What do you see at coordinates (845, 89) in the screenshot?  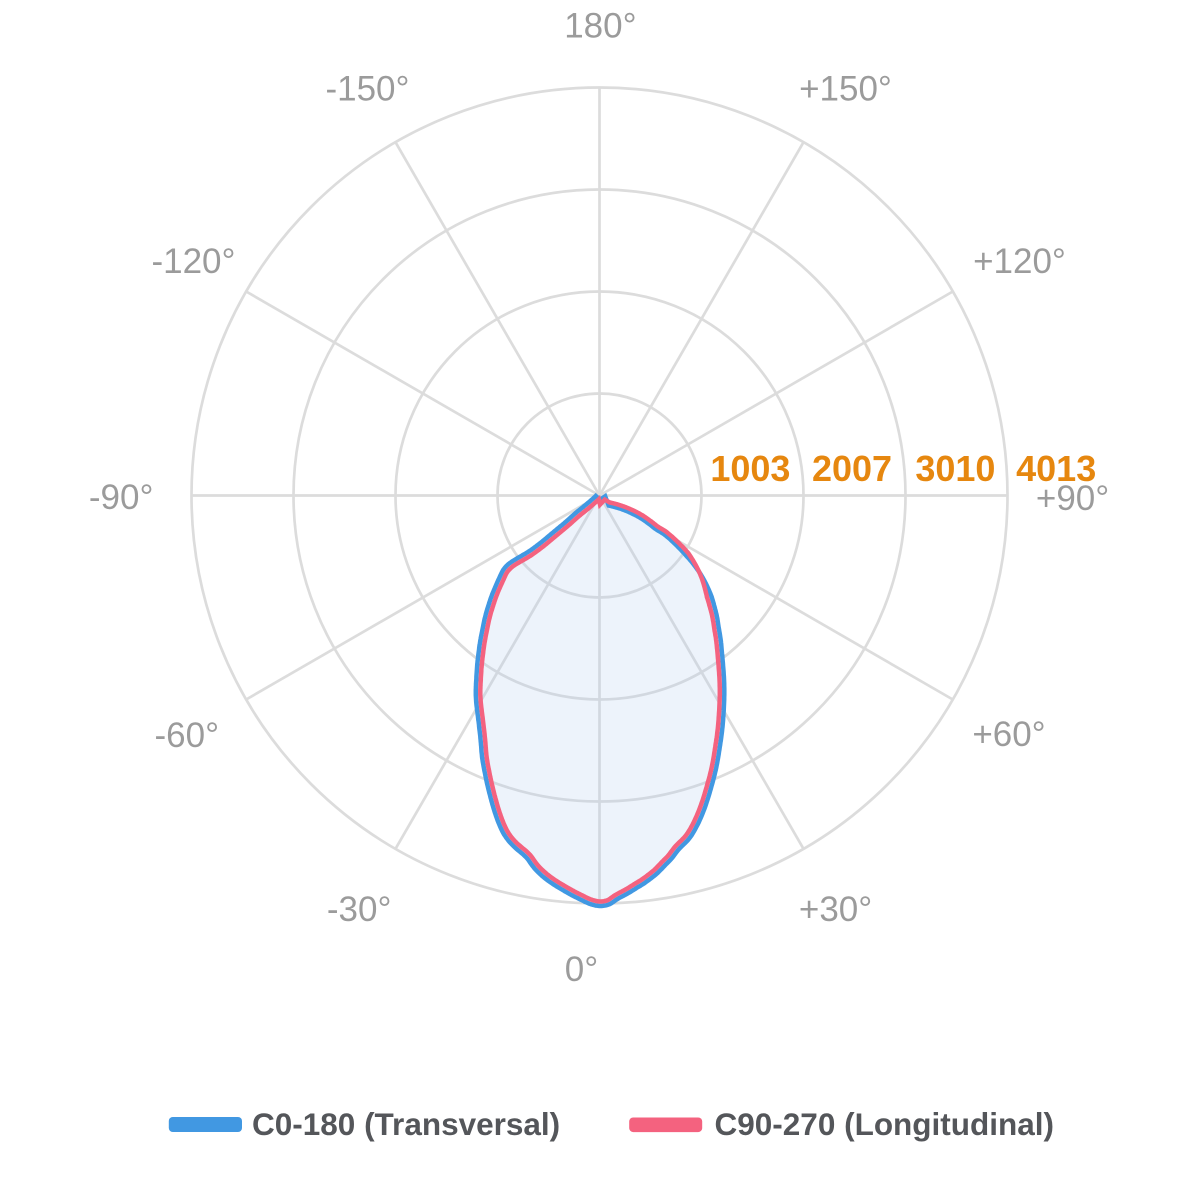 I see `svg-text: +150°` at bounding box center [845, 89].